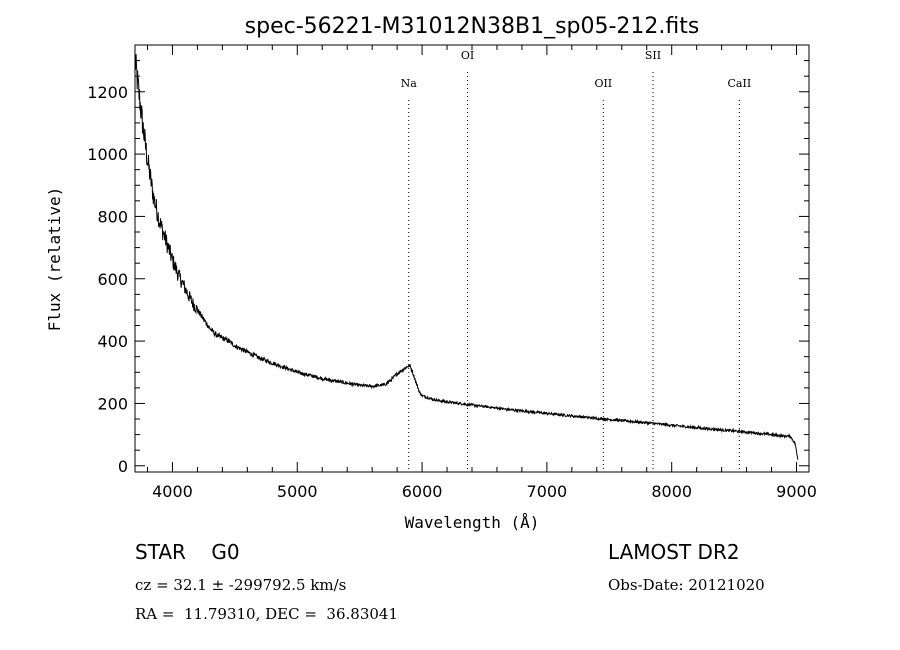 The height and width of the screenshot is (650, 900). Describe the element at coordinates (686, 585) in the screenshot. I see `observation-date: Obs-Date: 20121020` at that location.